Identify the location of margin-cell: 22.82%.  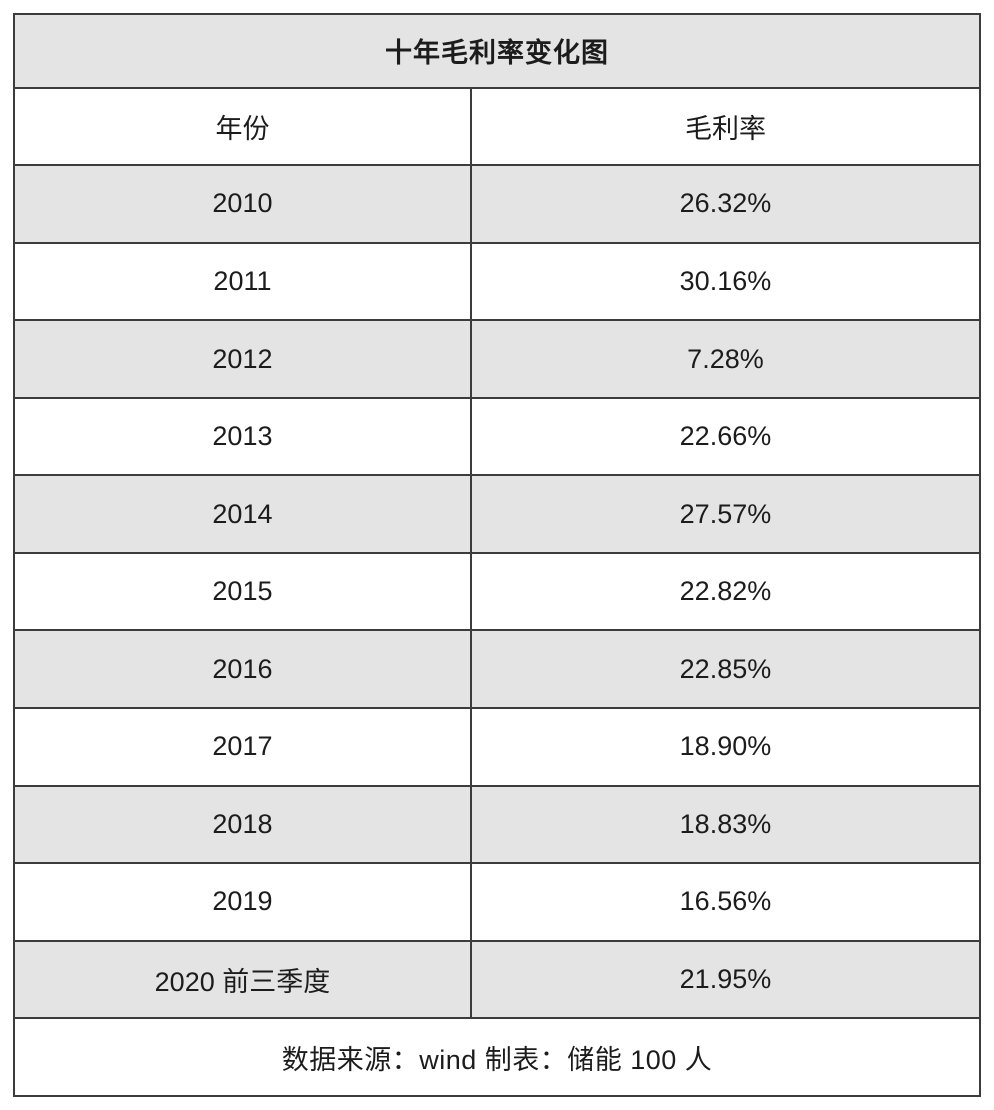
(725, 591).